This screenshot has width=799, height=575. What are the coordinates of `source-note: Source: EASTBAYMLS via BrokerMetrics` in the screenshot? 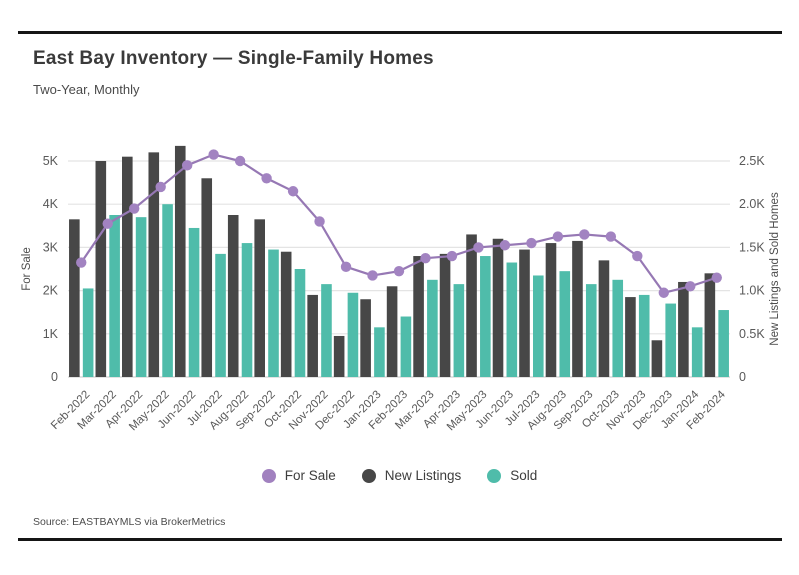 It's located at (129, 522).